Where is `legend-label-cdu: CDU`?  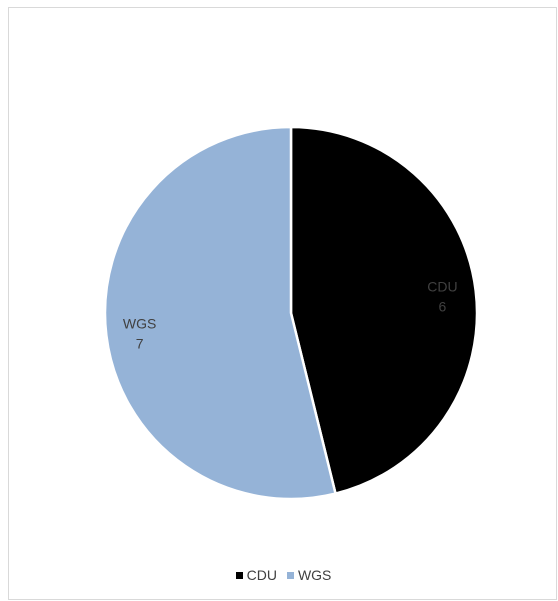 legend-label-cdu: CDU is located at coordinates (261, 575).